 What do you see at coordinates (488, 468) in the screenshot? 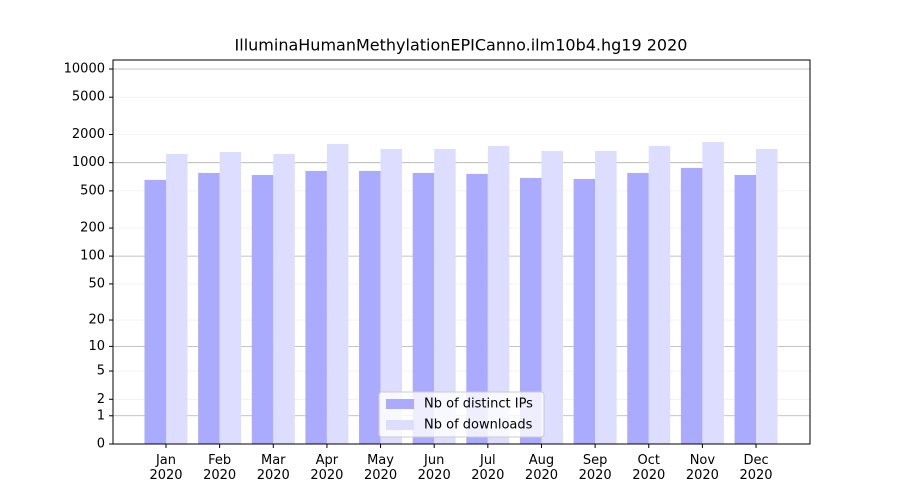
I see `x-tick-label: Jul 2020` at bounding box center [488, 468].